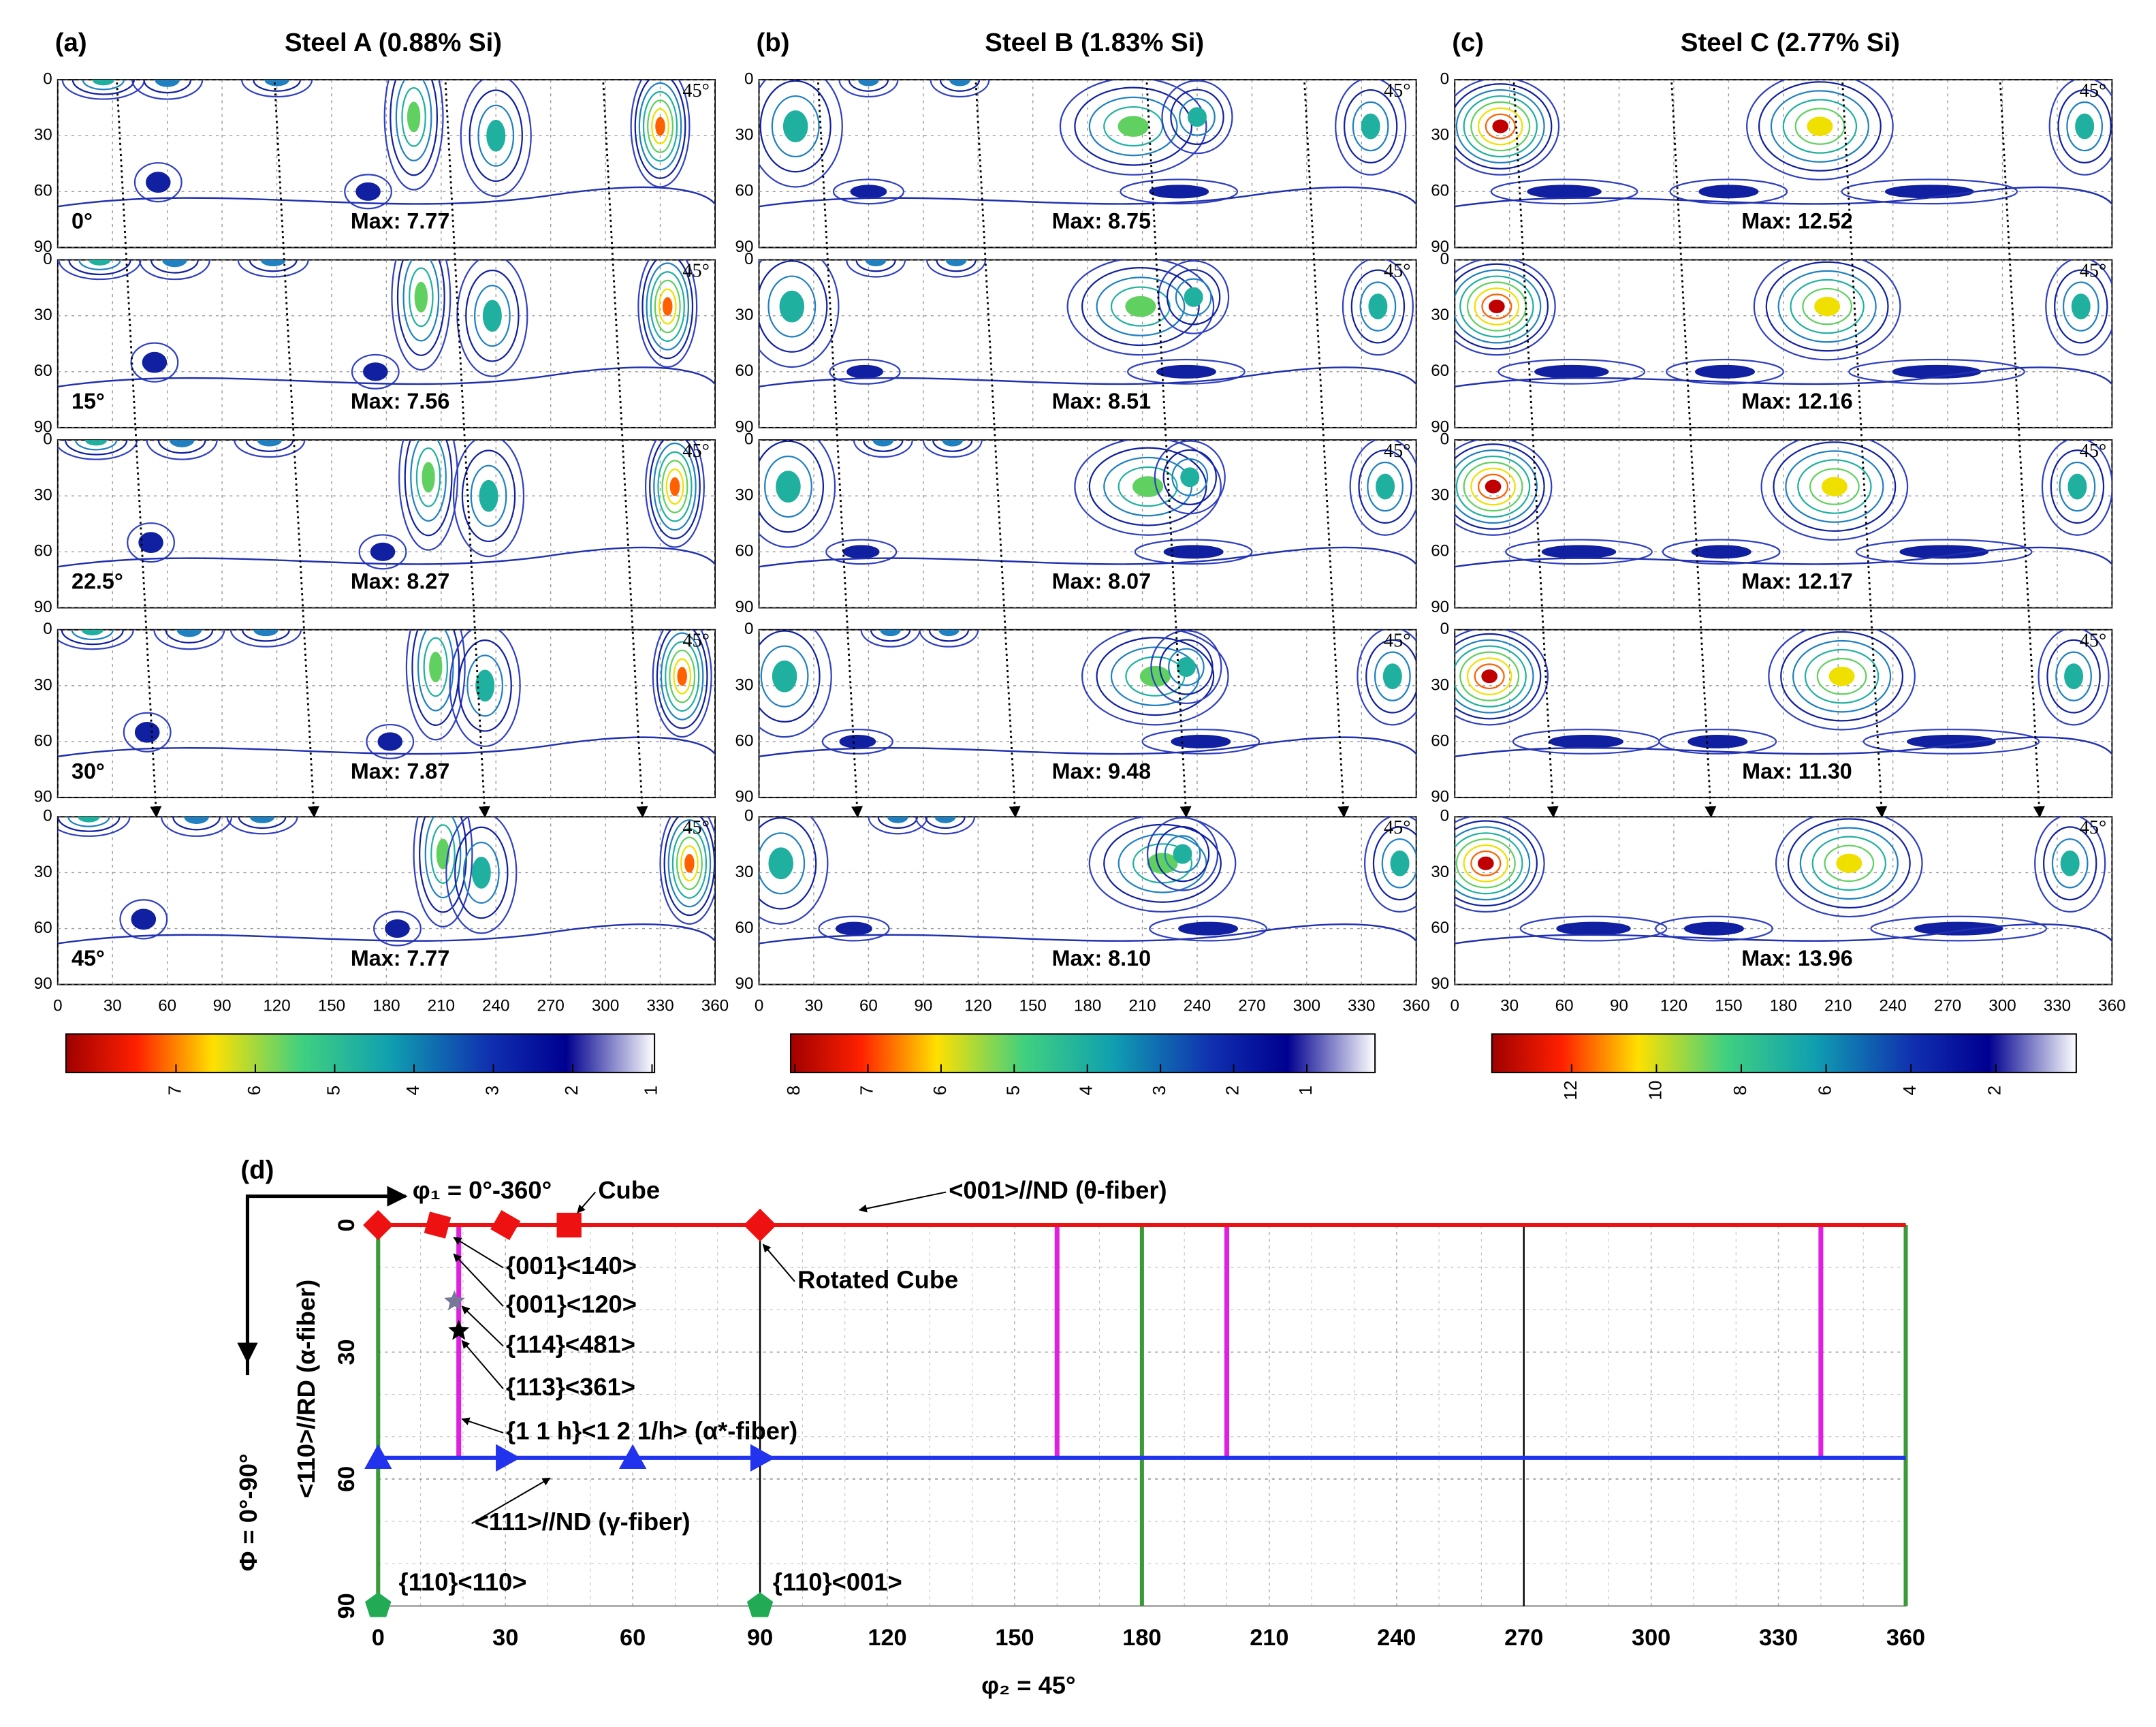 This screenshot has width=2156, height=1727. What do you see at coordinates (1082, 1053) in the screenshot?
I see `colorbar` at bounding box center [1082, 1053].